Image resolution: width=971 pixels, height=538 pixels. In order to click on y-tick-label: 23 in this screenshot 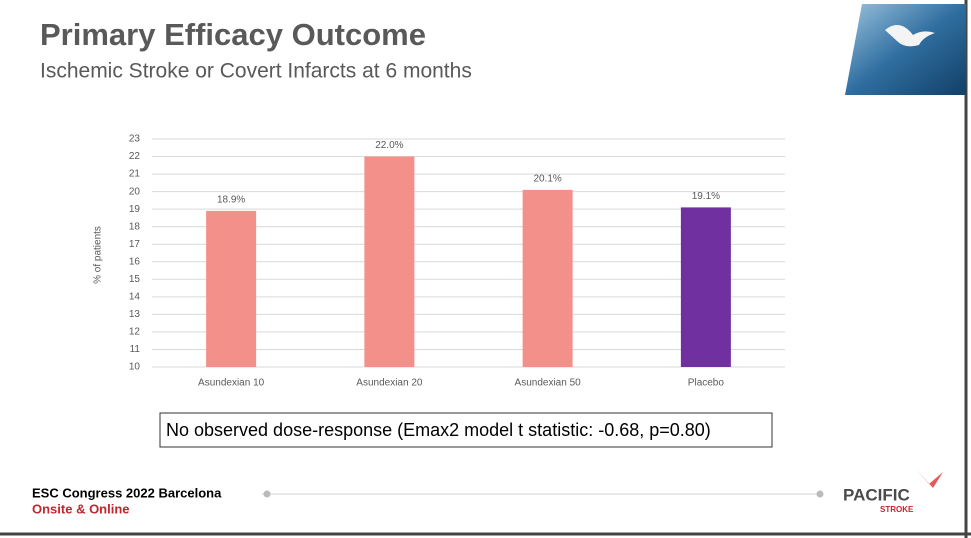, I will do `click(135, 139)`.